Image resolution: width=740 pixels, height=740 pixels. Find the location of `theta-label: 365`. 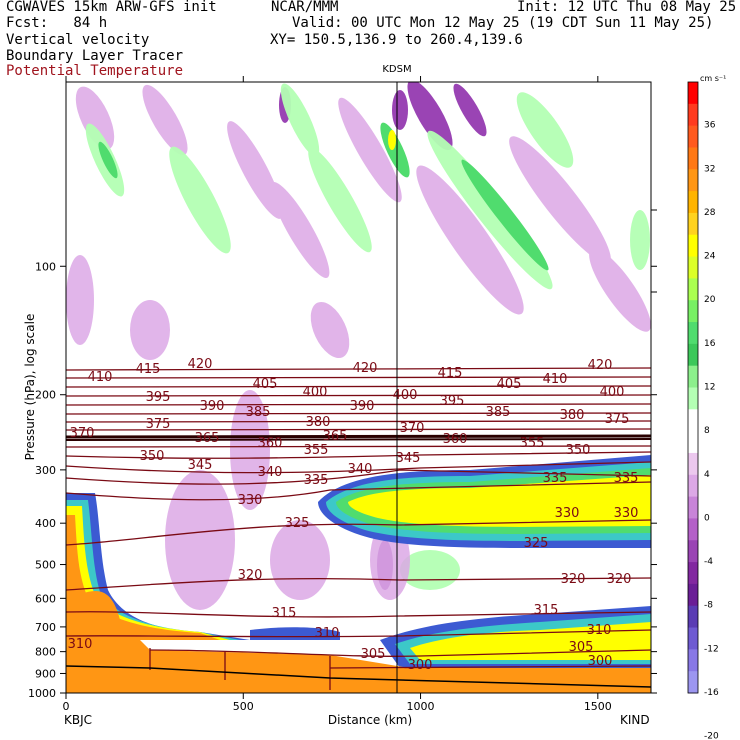

theta-label: 365 is located at coordinates (207, 438).